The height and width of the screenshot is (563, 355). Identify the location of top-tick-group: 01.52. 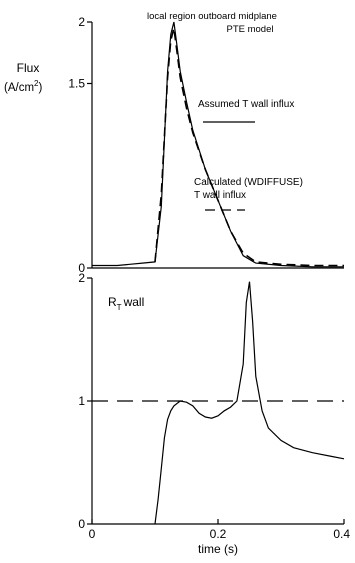
(80, 145).